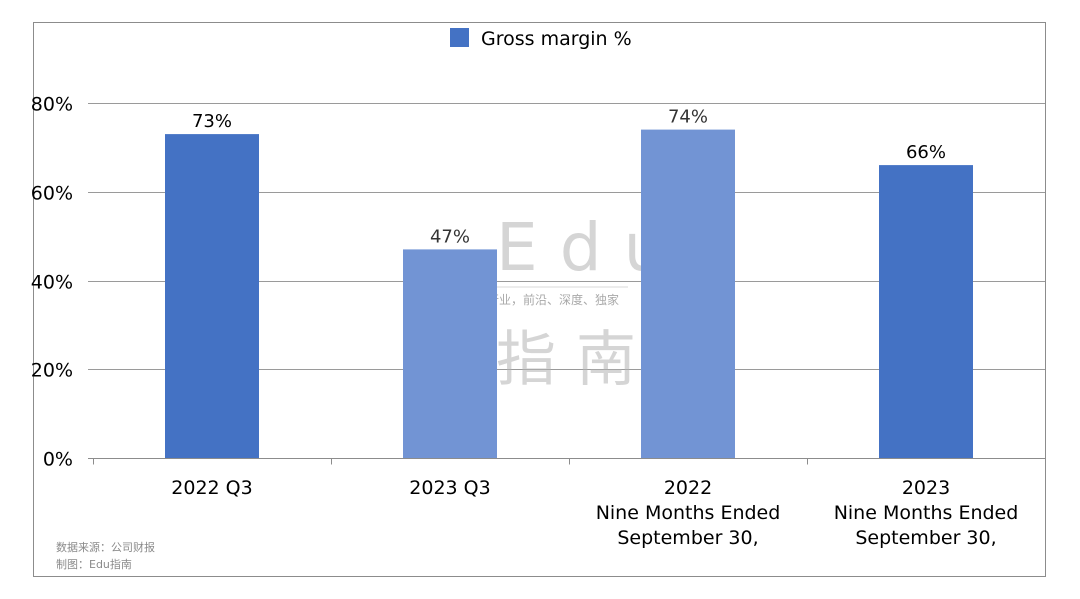  What do you see at coordinates (569, 461) in the screenshot?
I see `x-axis-ticks` at bounding box center [569, 461].